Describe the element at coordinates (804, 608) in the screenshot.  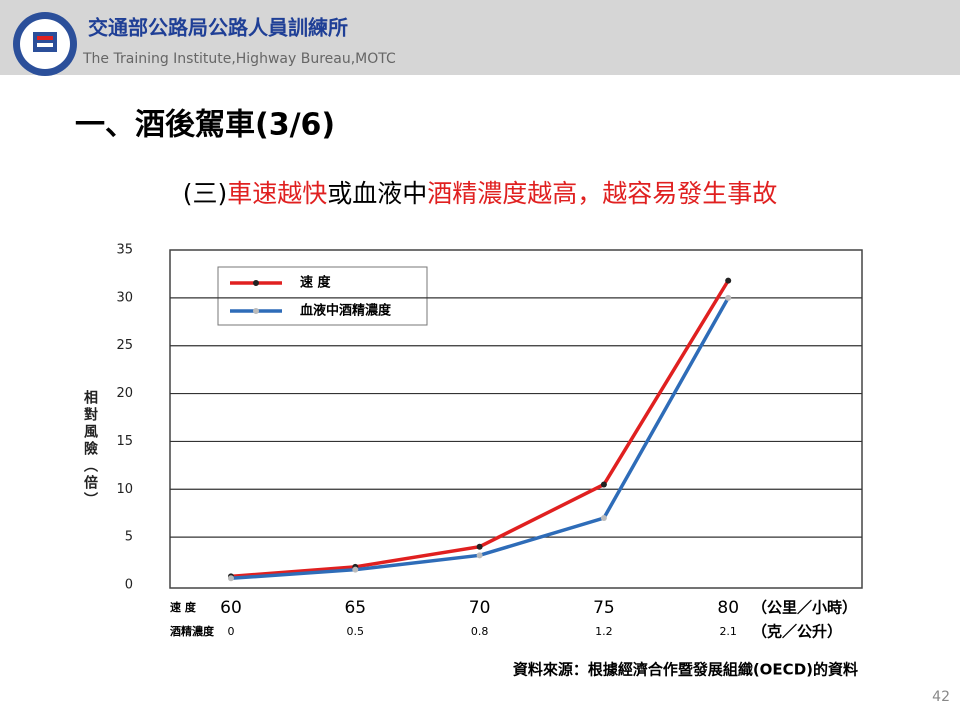
I see `x-row-unit: （公里／小時）` at that location.